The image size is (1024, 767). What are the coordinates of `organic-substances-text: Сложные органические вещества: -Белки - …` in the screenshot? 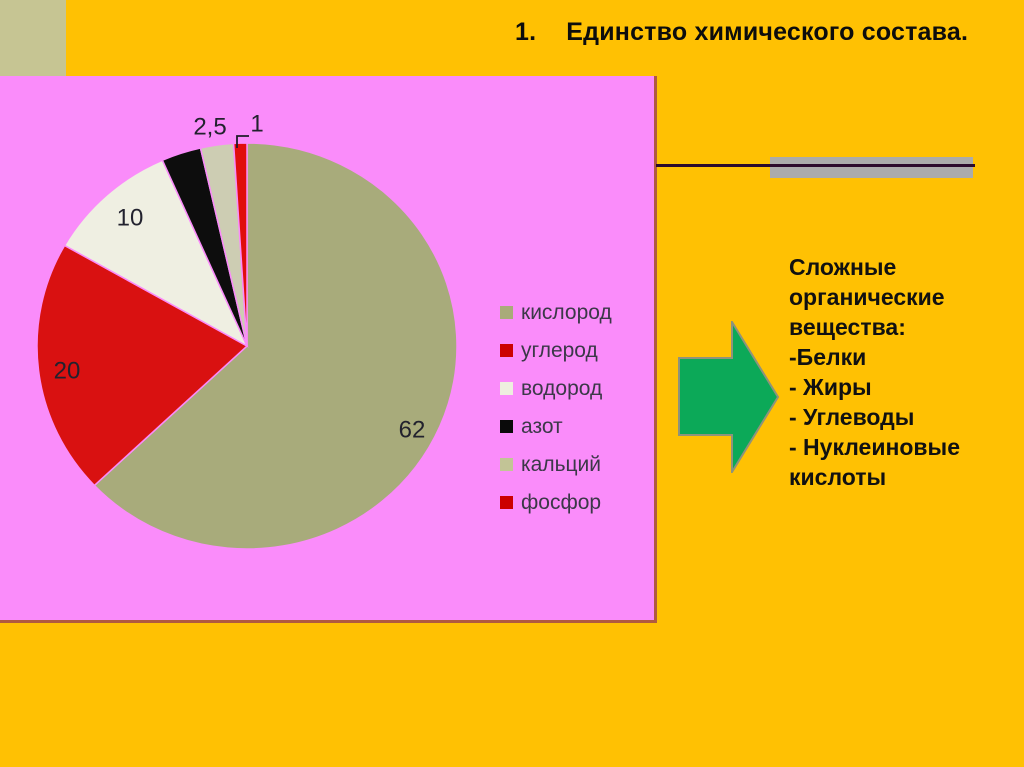 It's located at (874, 372).